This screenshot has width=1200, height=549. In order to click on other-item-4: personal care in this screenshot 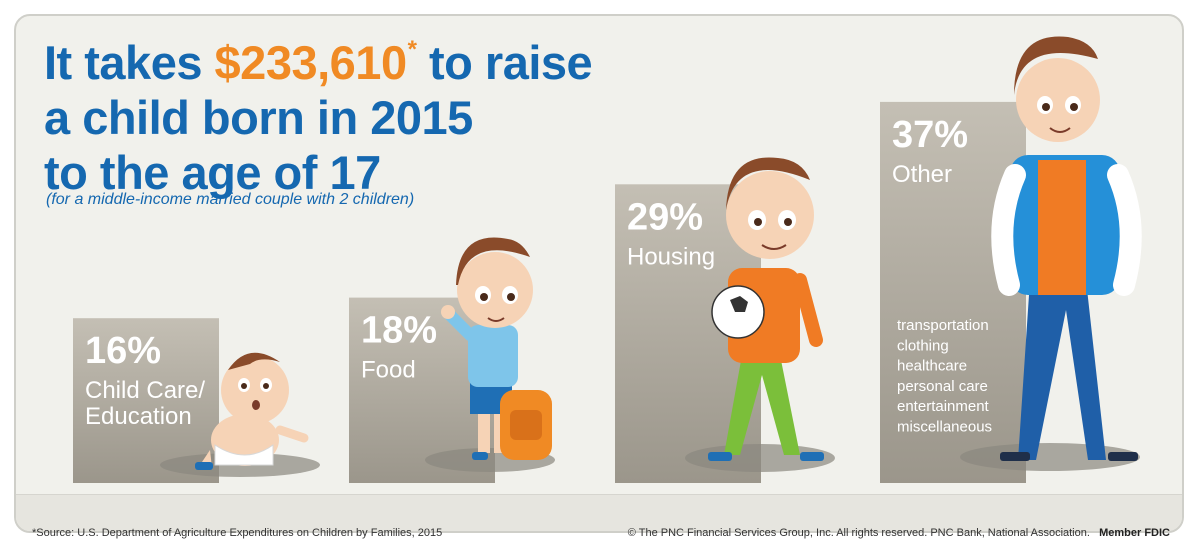, I will do `click(942, 386)`.